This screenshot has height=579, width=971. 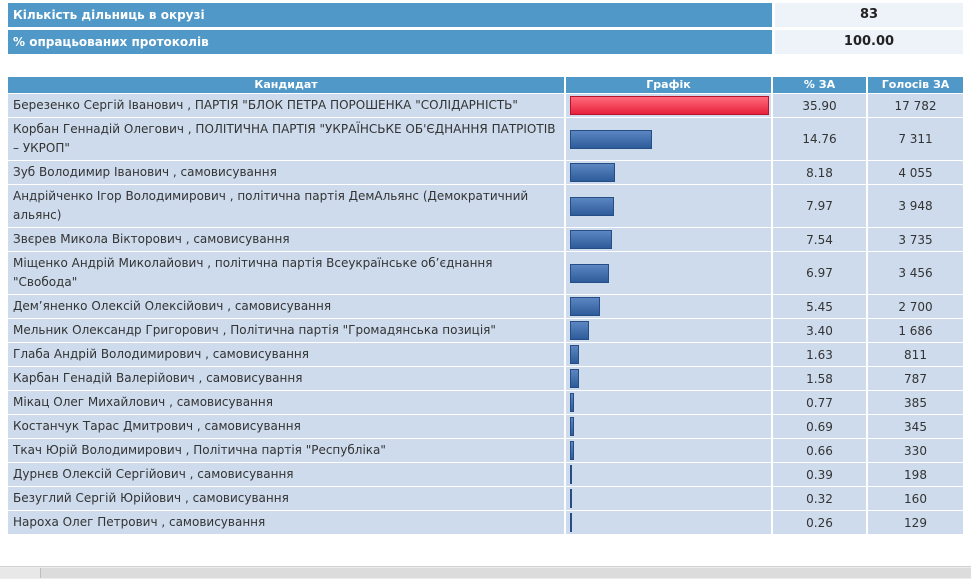 What do you see at coordinates (915, 378) in the screenshot?
I see `votes-value: 787` at bounding box center [915, 378].